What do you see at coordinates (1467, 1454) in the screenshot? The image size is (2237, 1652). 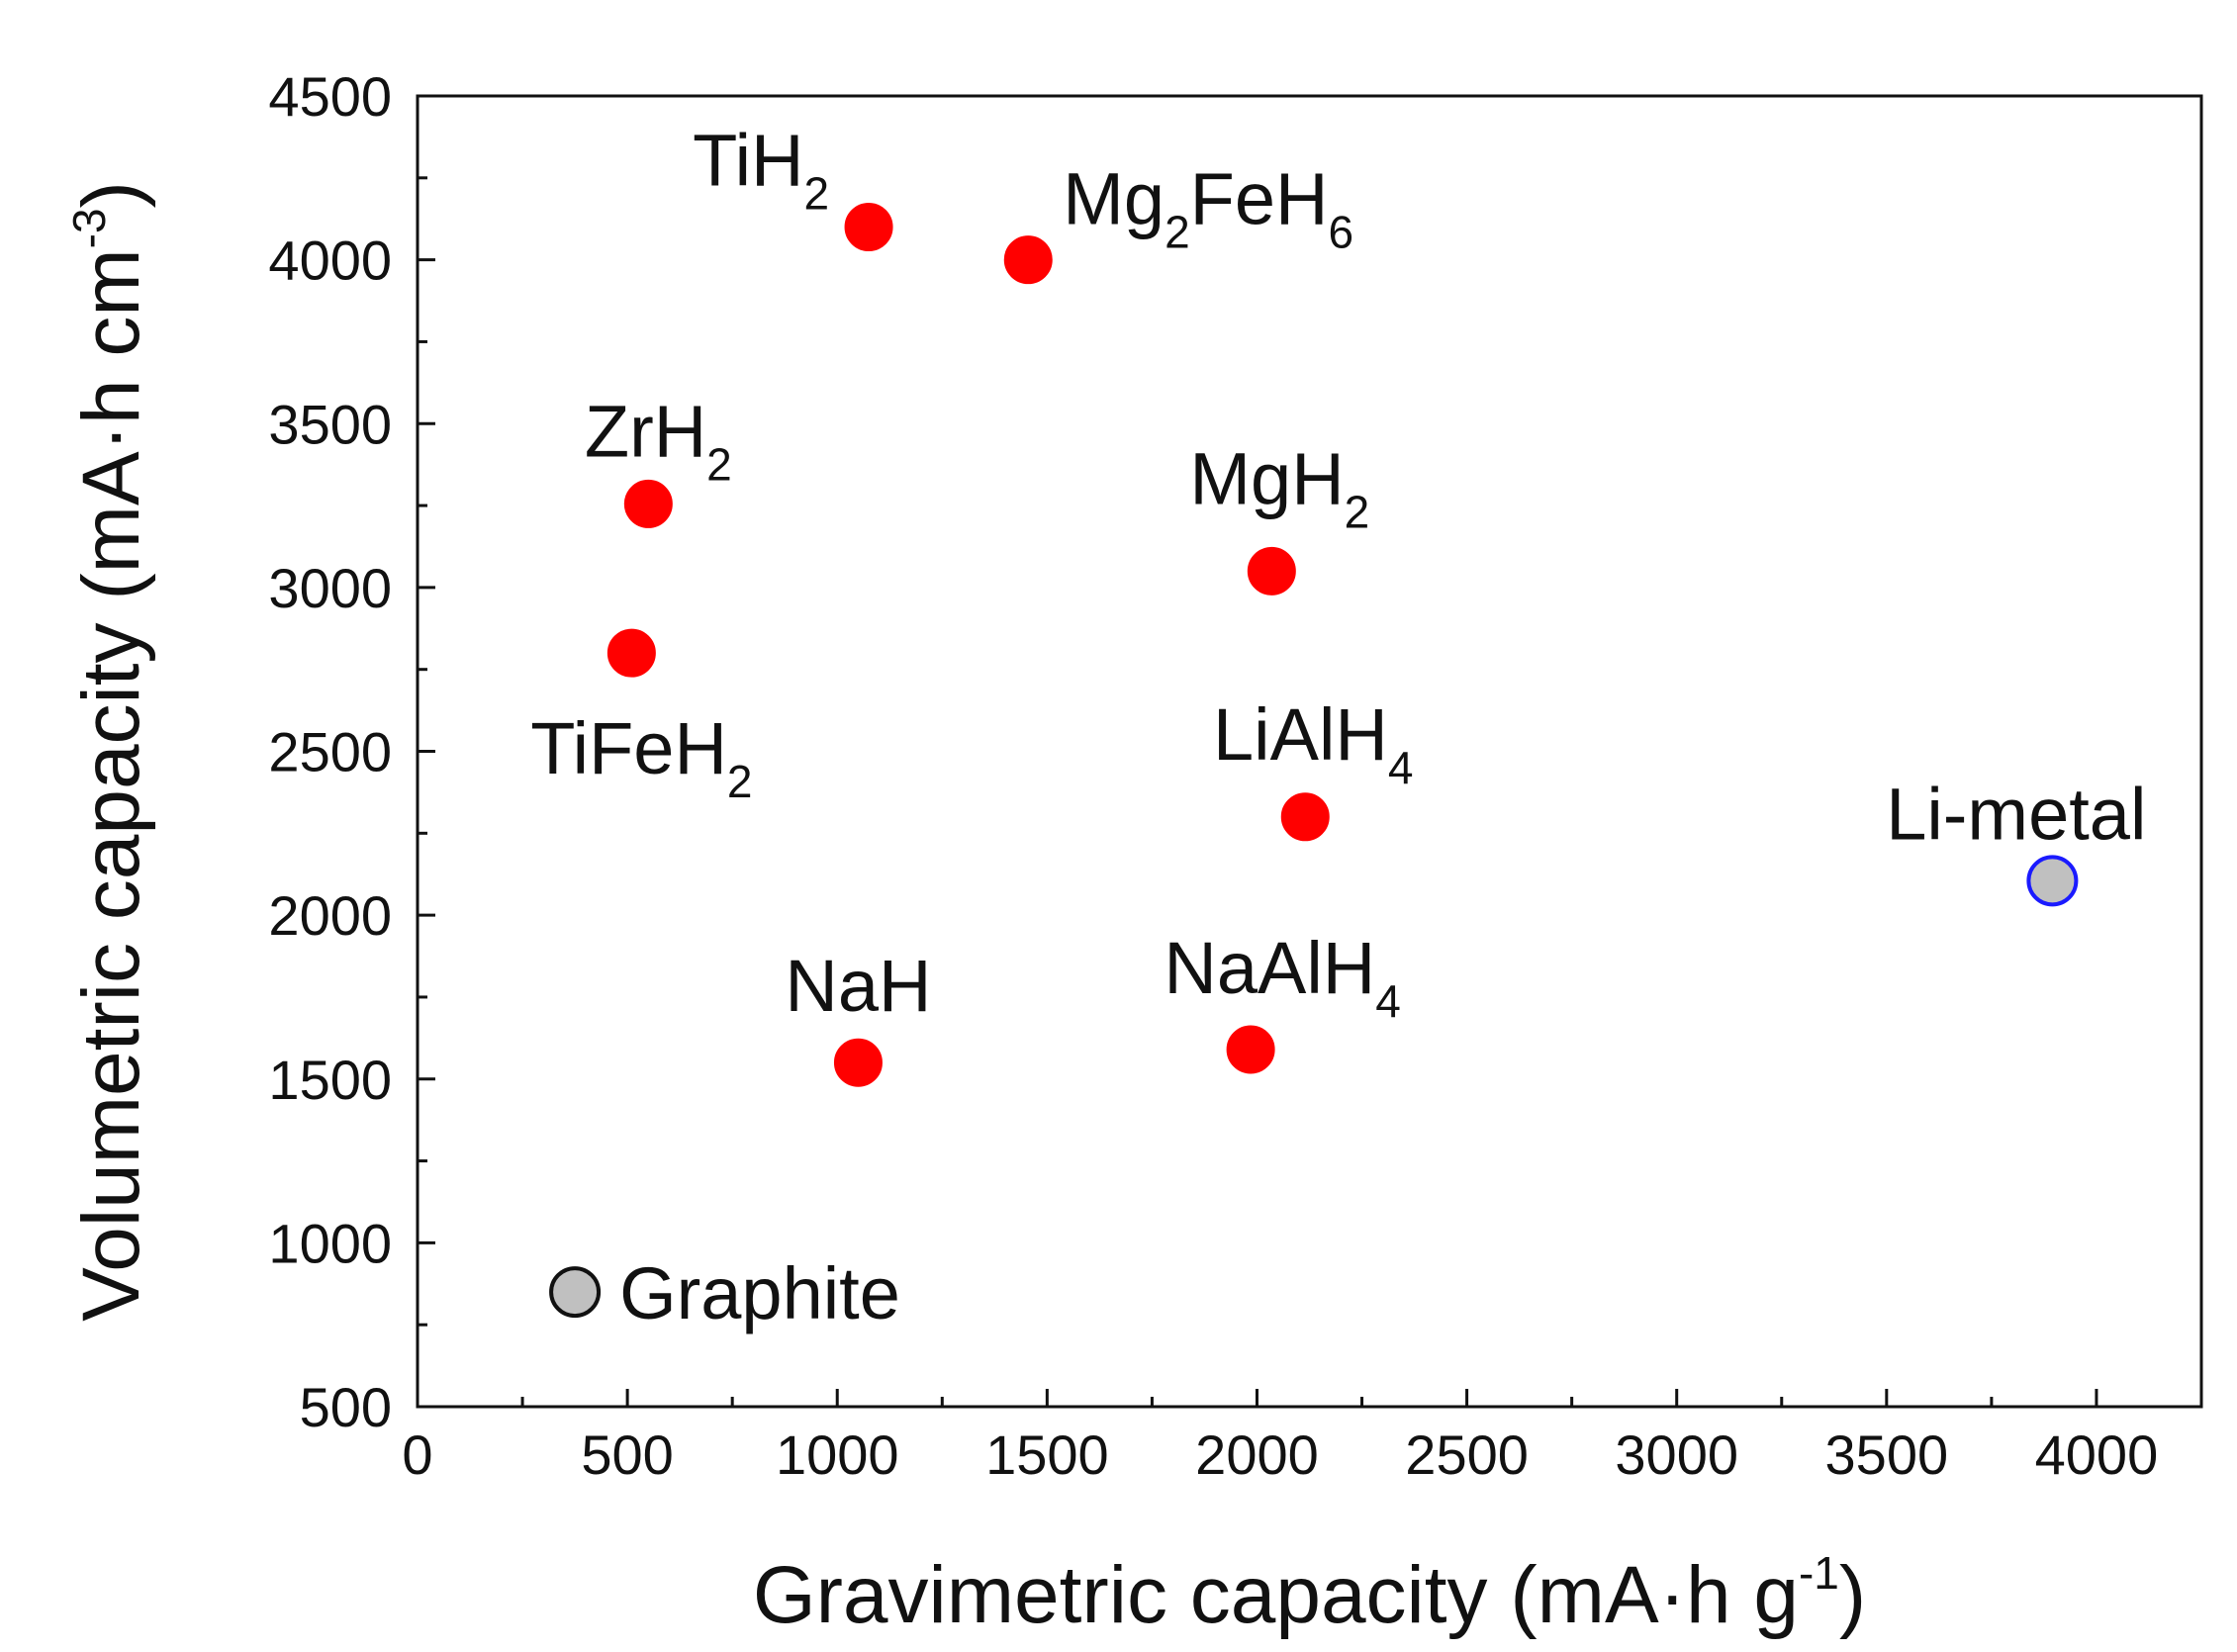 I see `x-tick-label: 2500` at bounding box center [1467, 1454].